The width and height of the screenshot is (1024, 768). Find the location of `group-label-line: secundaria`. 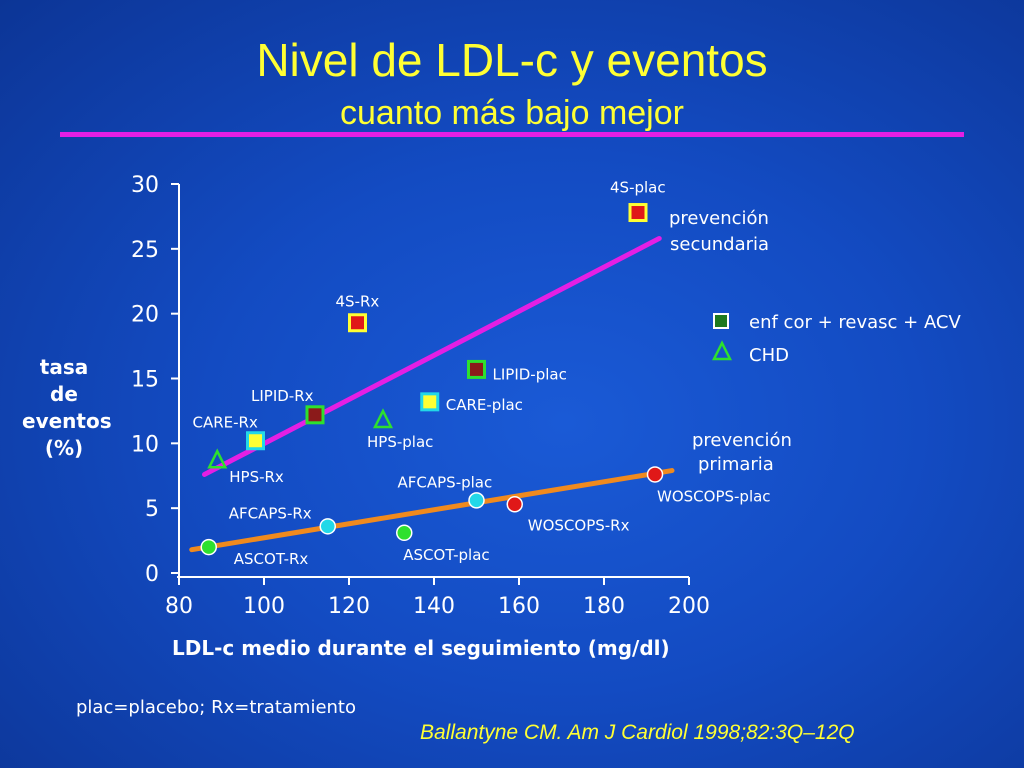

group-label-line: secundaria is located at coordinates (719, 244).